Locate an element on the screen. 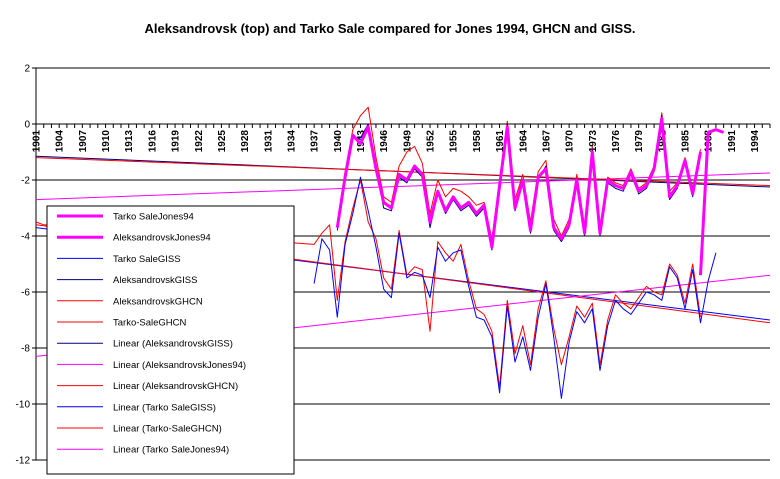 The width and height of the screenshot is (780, 479). legend-label: AleksandrovskGISS is located at coordinates (155, 280).